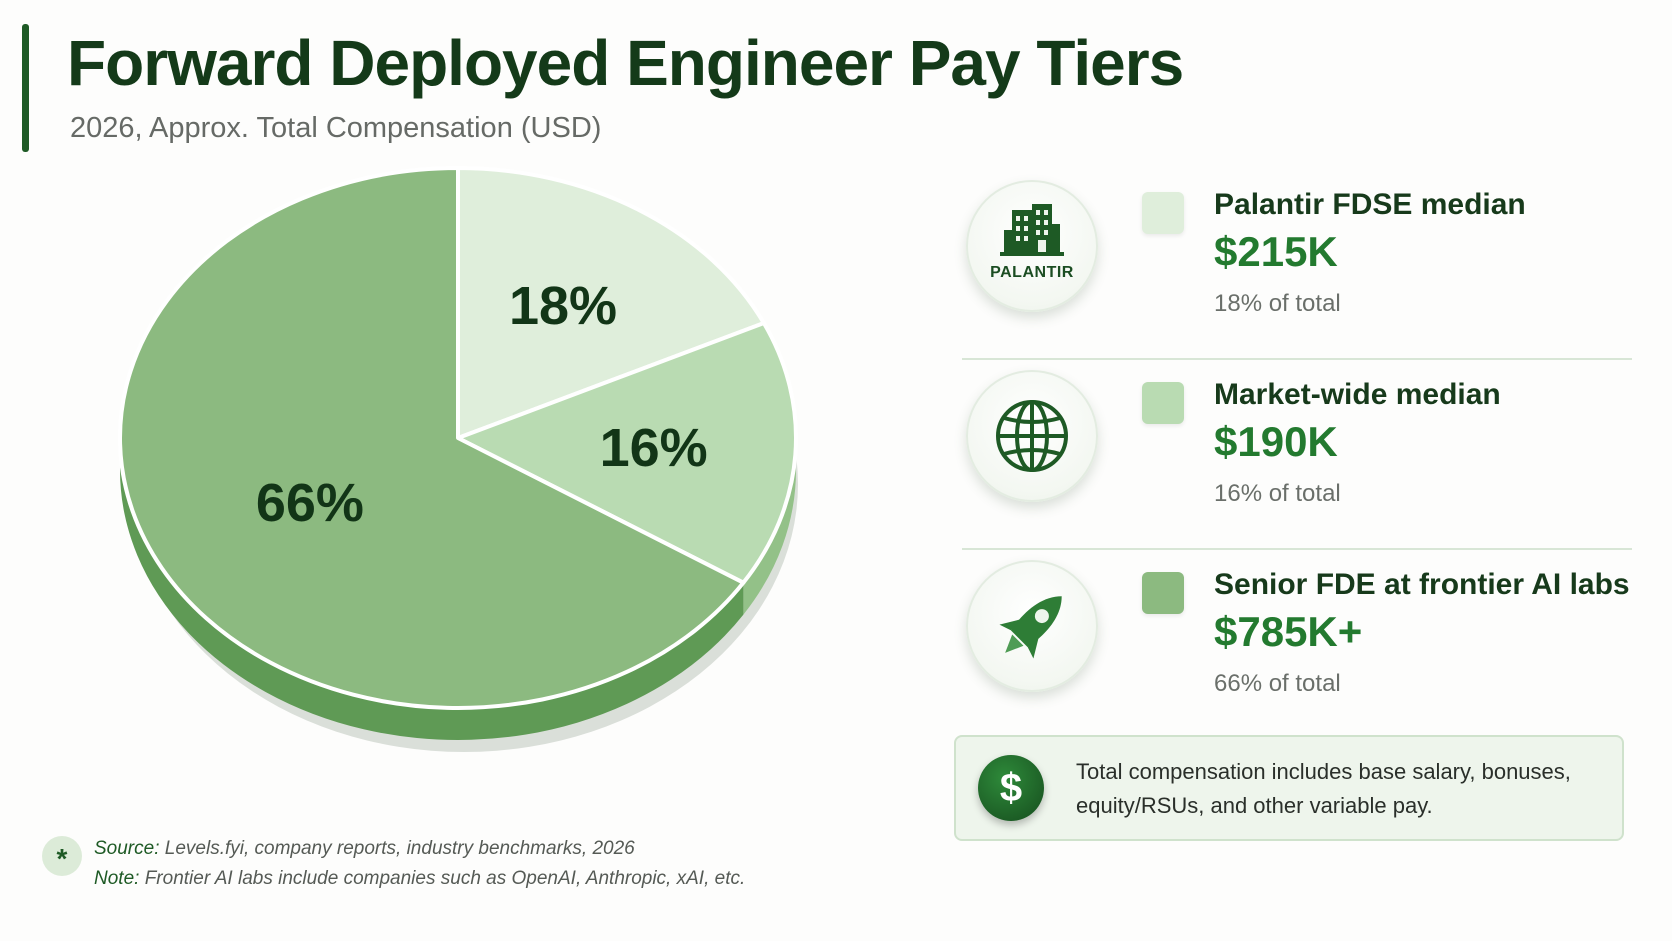 This screenshot has height=941, width=1672. I want to click on globe-badge, so click(1032, 436).